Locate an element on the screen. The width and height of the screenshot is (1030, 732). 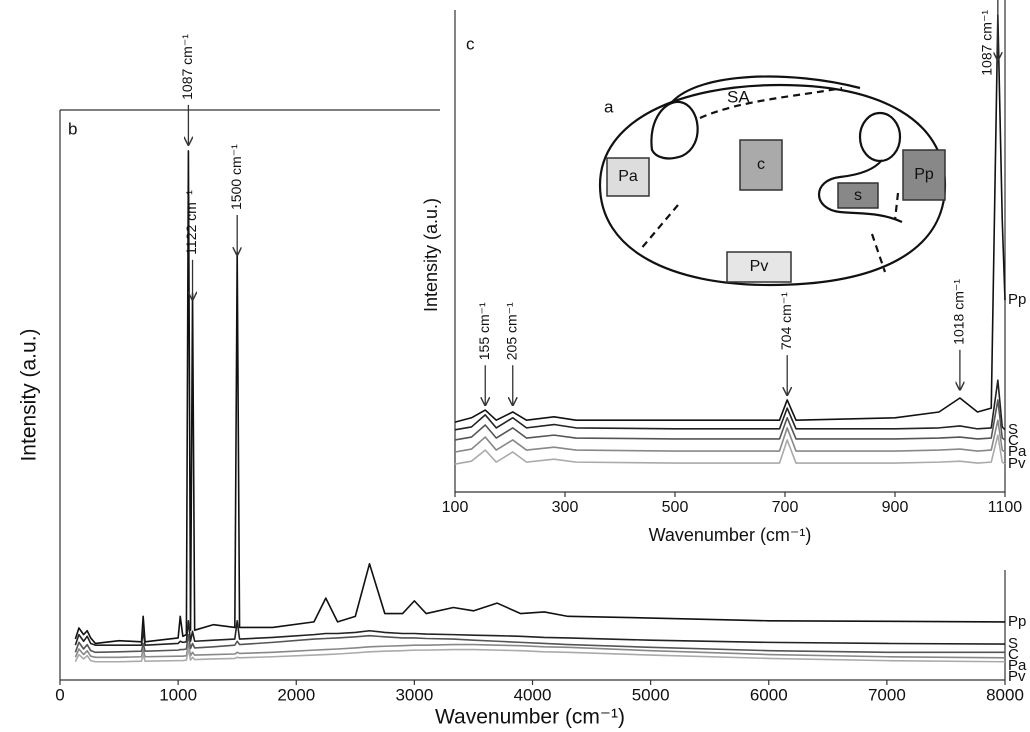
region-label: Pa is located at coordinates (628, 176).